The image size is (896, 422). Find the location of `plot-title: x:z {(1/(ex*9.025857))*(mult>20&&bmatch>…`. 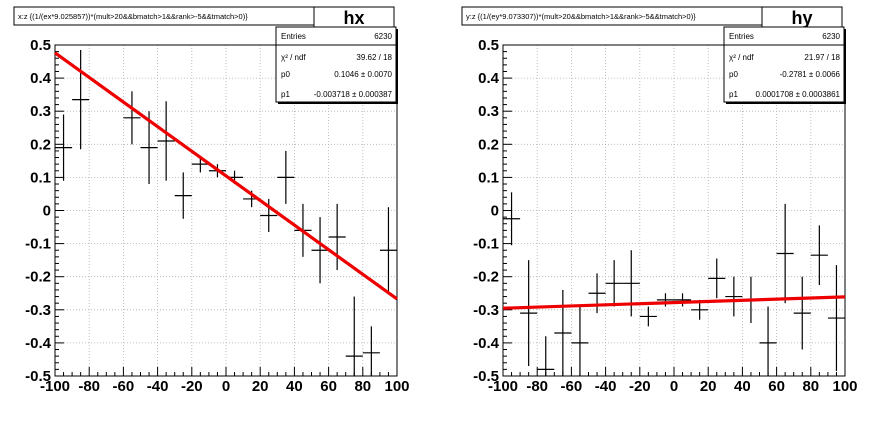

plot-title: x:z {(1/(ex*9.025857))*(mult>20&&bmatch>… is located at coordinates (133, 16).